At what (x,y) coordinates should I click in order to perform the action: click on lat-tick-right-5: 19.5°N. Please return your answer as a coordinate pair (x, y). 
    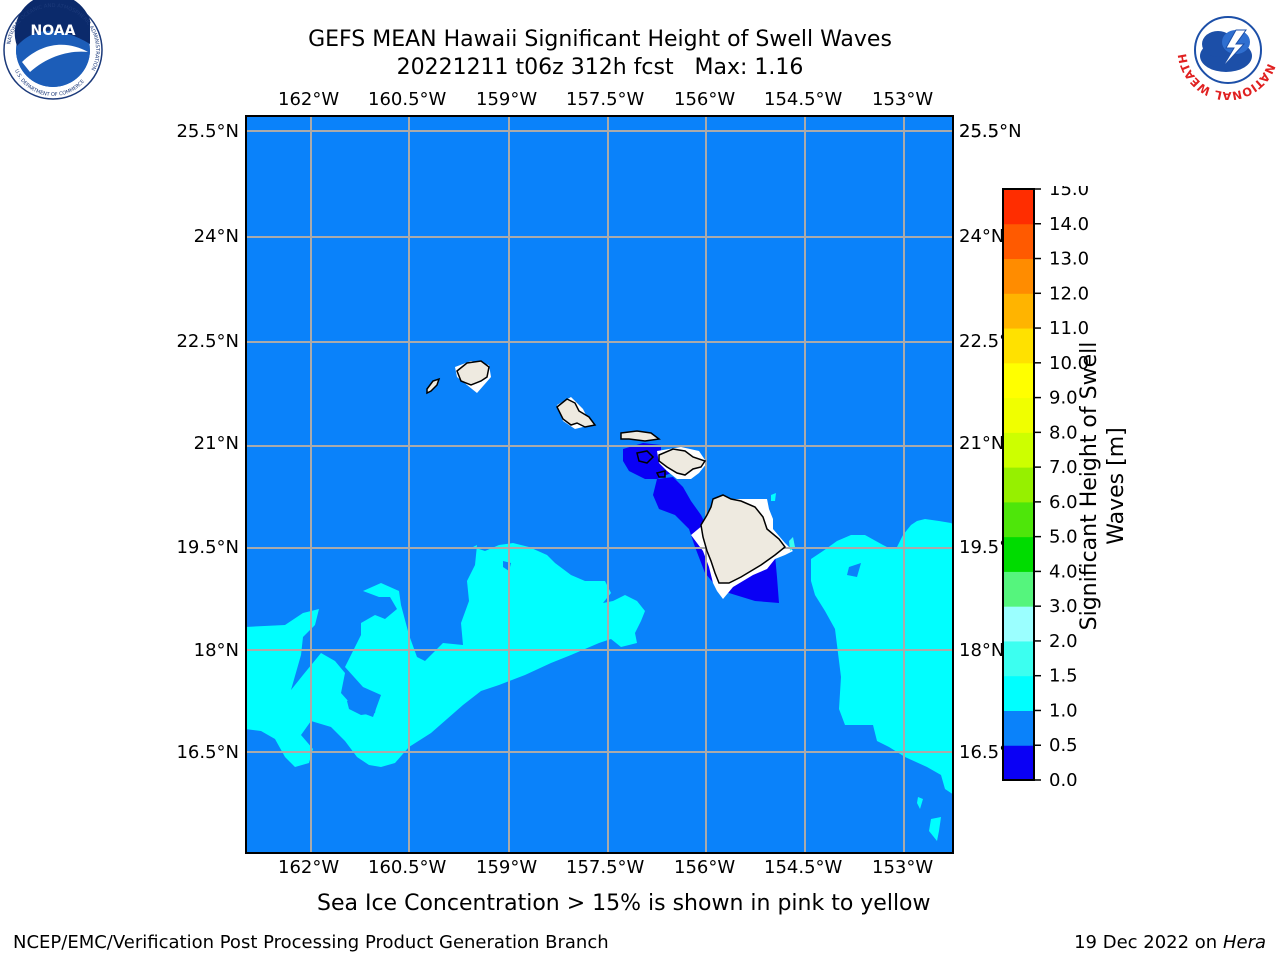
    Looking at the image, I should click on (981, 547).